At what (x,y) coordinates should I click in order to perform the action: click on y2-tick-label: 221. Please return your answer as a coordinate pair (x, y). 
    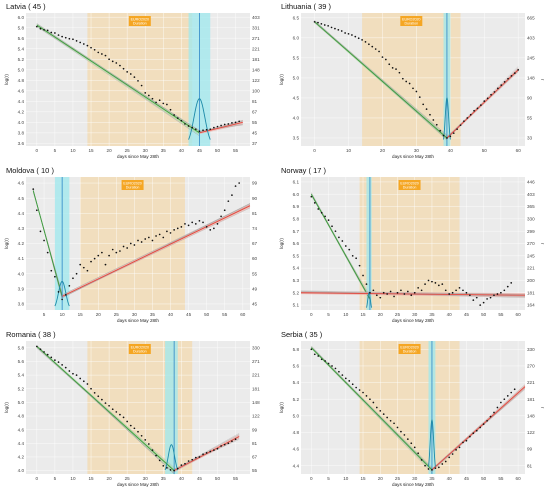
    Looking at the image, I should click on (256, 48).